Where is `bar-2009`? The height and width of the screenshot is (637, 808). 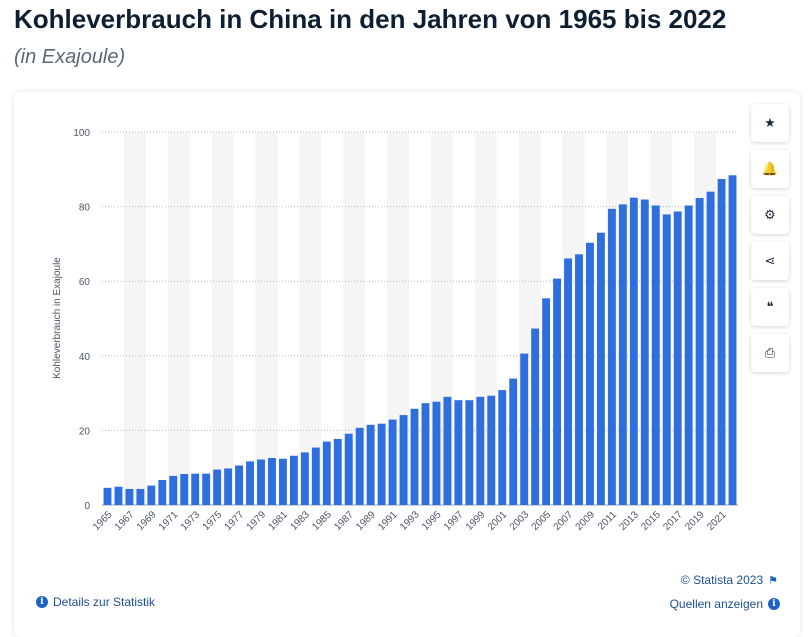 bar-2009 is located at coordinates (590, 373).